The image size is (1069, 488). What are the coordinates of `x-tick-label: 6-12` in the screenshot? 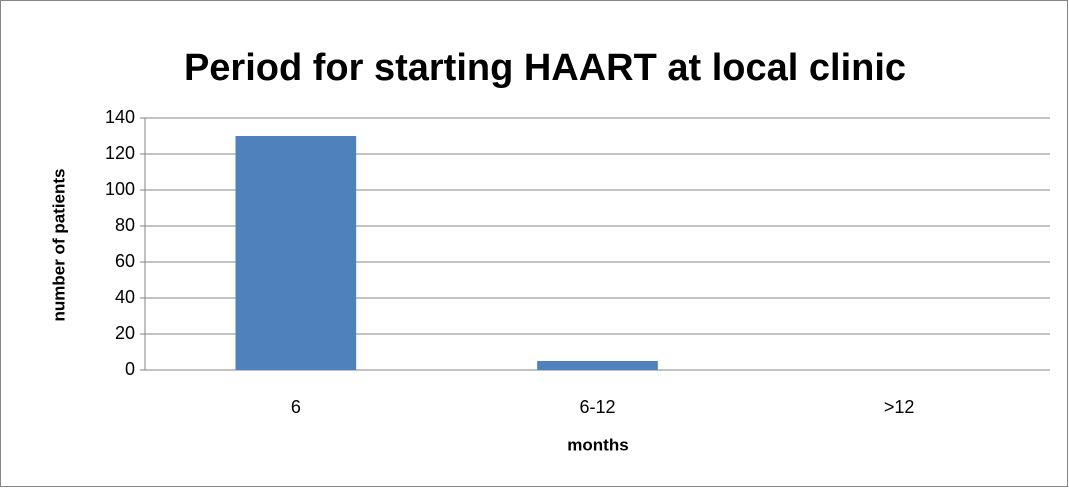 It's located at (597, 407).